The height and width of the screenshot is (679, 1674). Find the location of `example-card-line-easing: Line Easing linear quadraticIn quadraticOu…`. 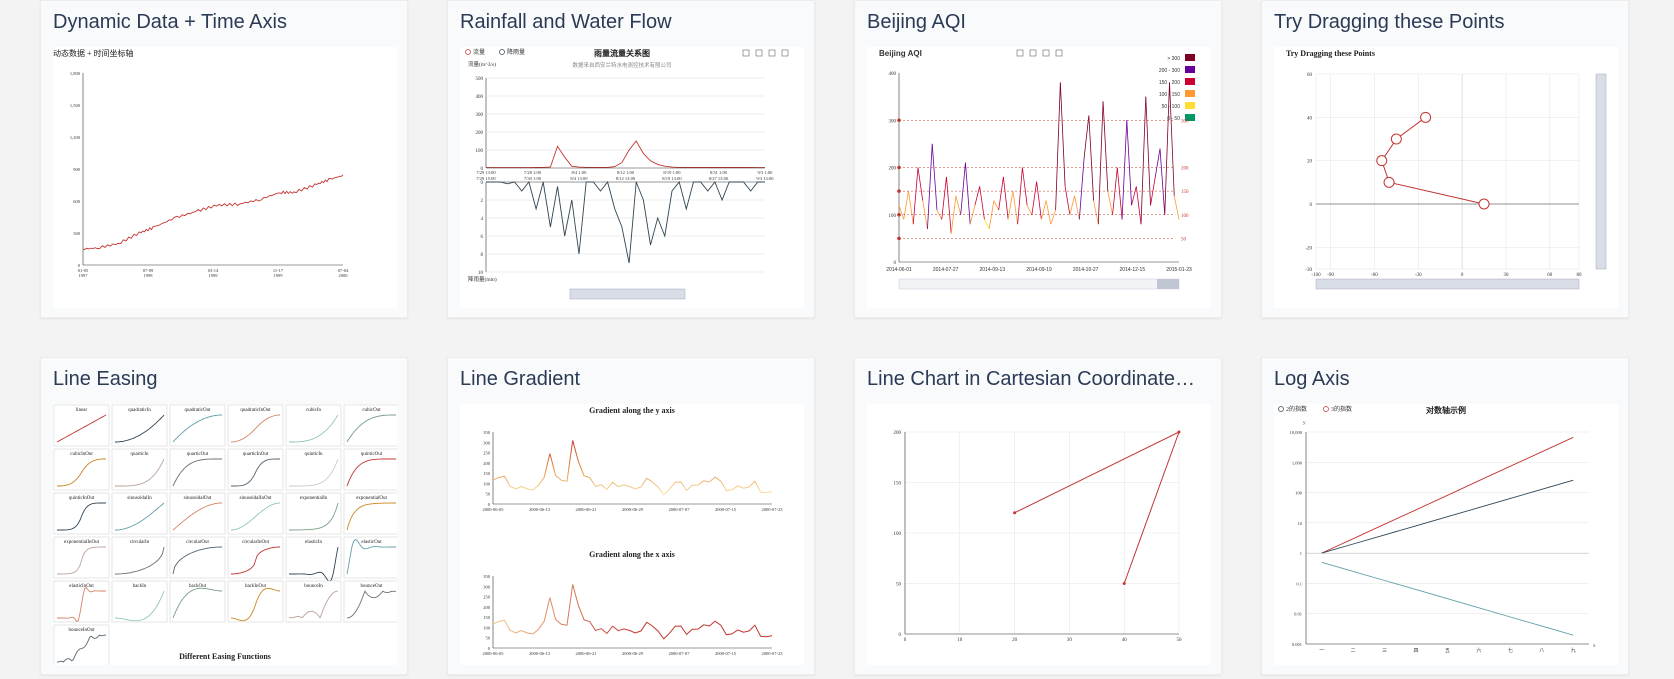

example-card-line-easing: Line Easing linear quadraticIn quadraticOu… is located at coordinates (224, 516).